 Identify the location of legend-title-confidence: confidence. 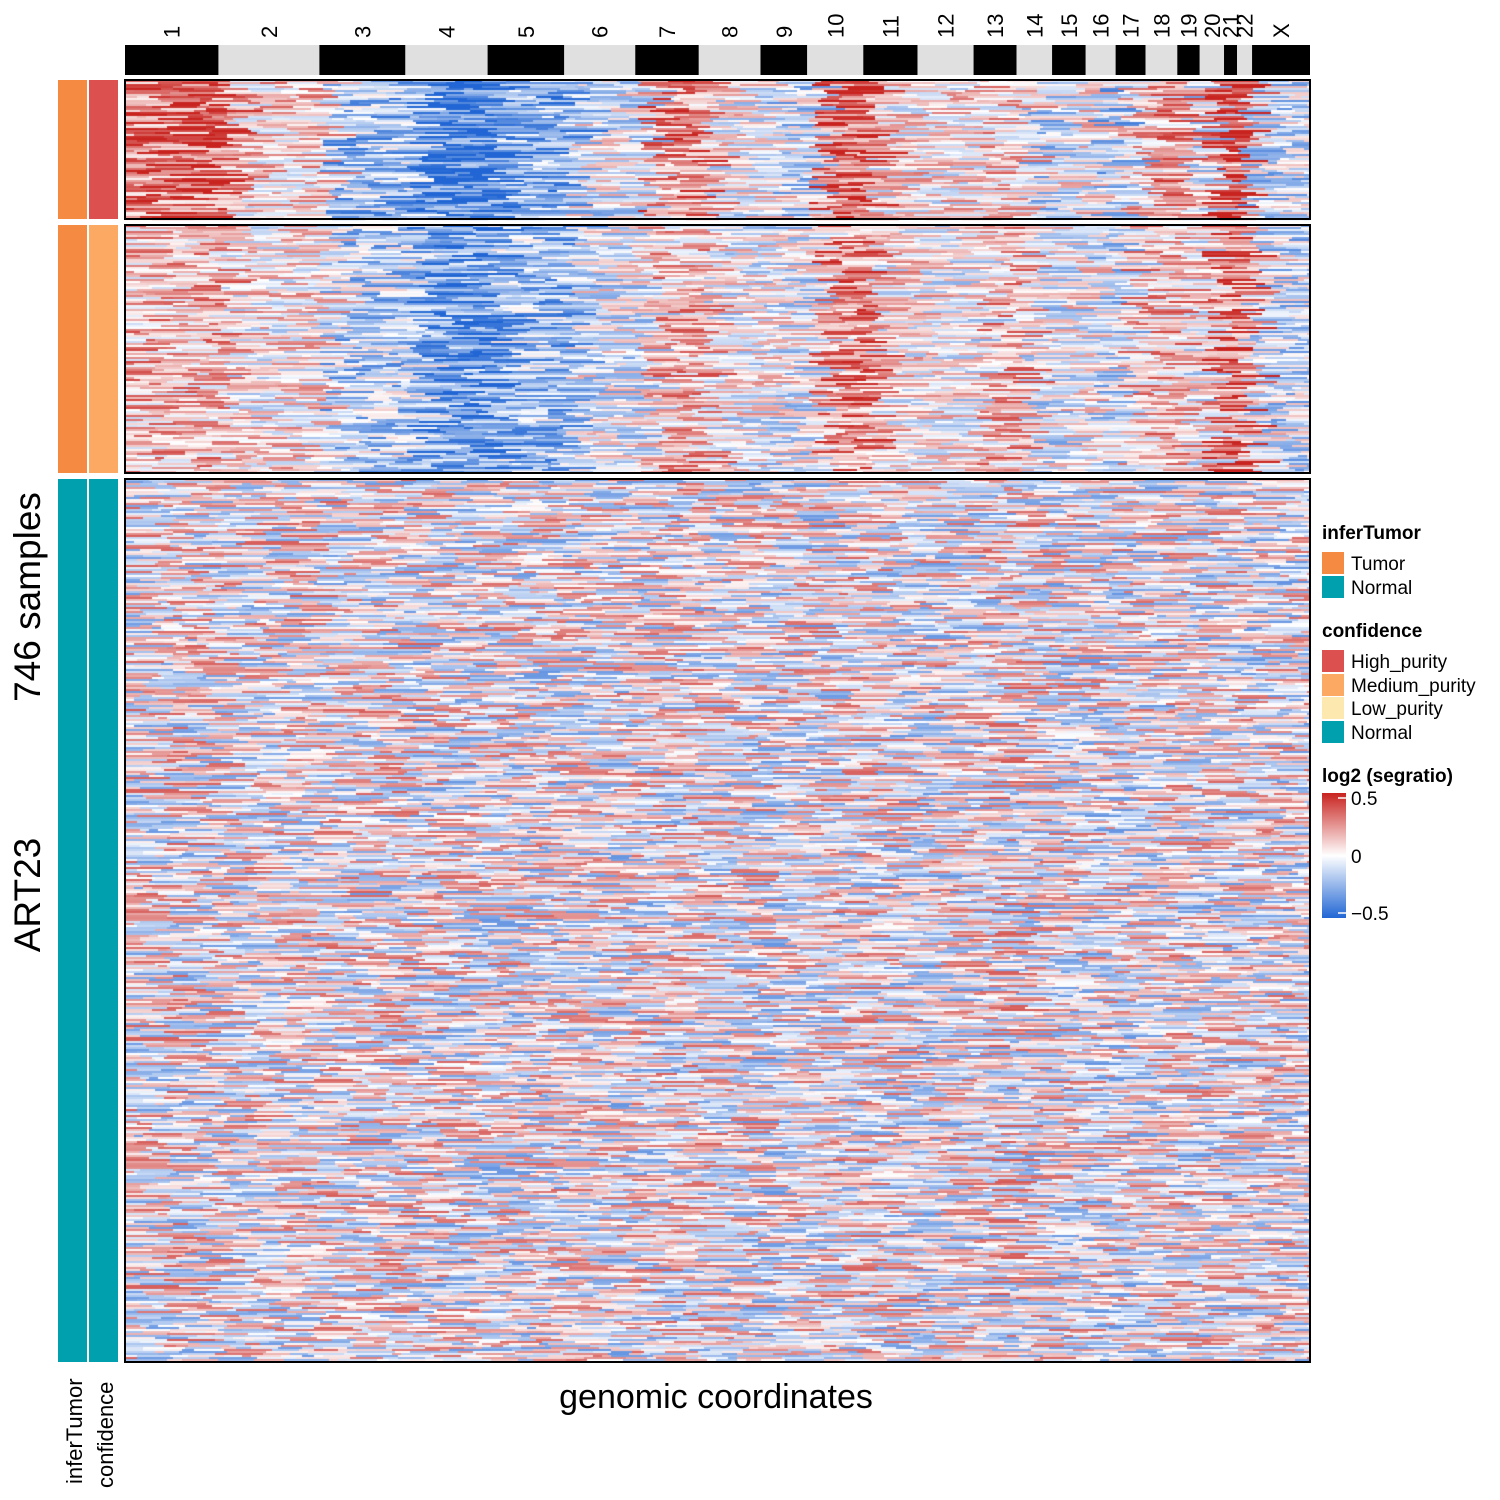
(1372, 631).